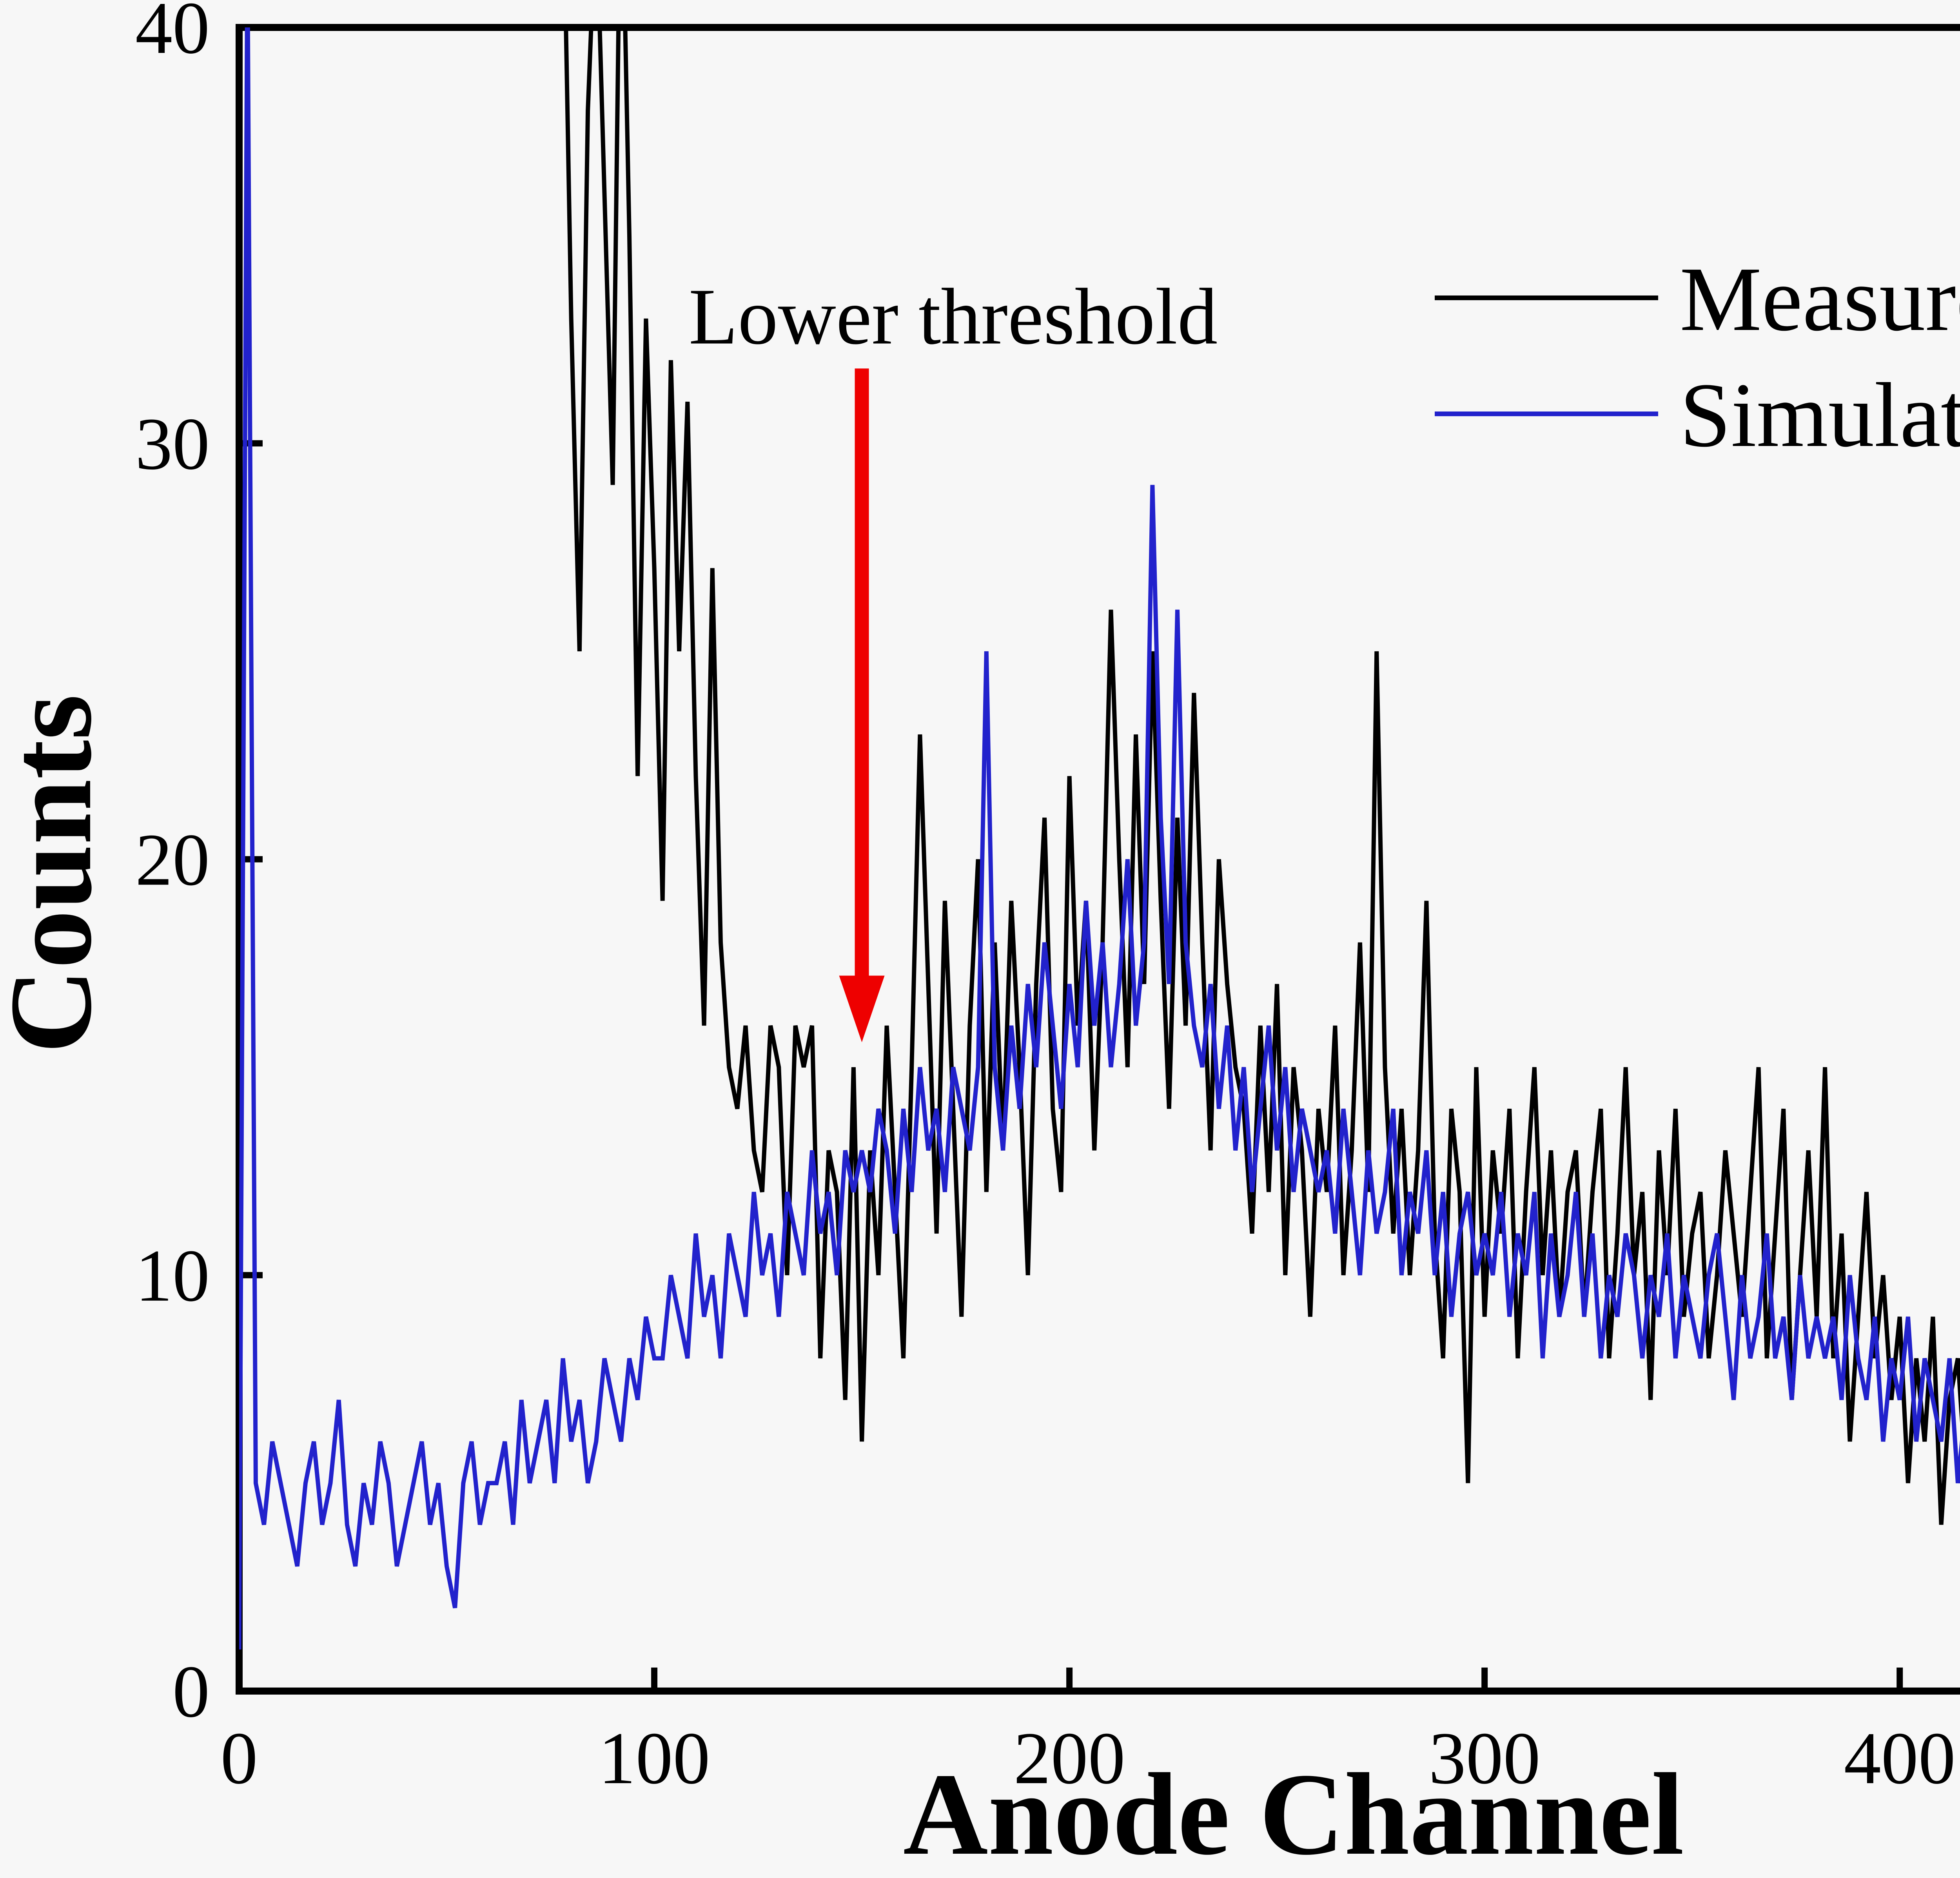  Describe the element at coordinates (191, 1692) in the screenshot. I see `y-tick-label: 0` at that location.